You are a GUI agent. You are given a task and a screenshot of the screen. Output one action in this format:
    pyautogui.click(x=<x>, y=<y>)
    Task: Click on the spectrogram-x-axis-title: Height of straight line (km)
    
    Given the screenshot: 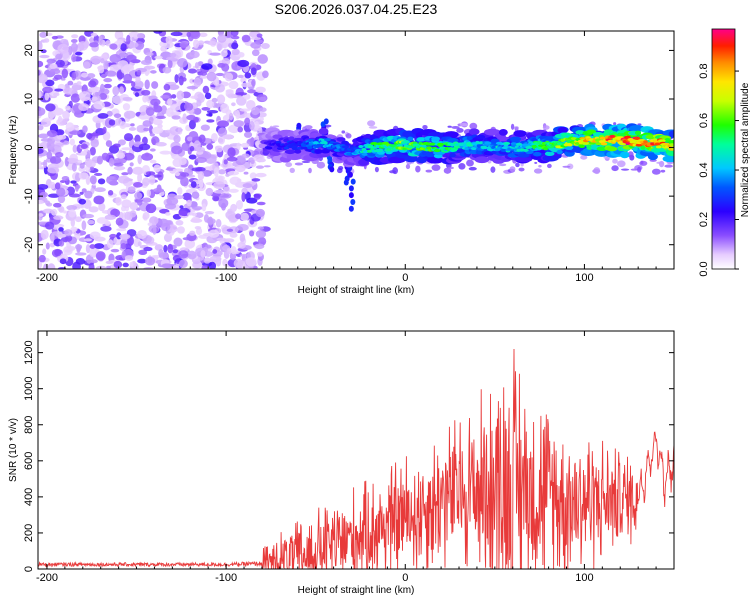 What is the action you would take?
    pyautogui.click(x=356, y=290)
    